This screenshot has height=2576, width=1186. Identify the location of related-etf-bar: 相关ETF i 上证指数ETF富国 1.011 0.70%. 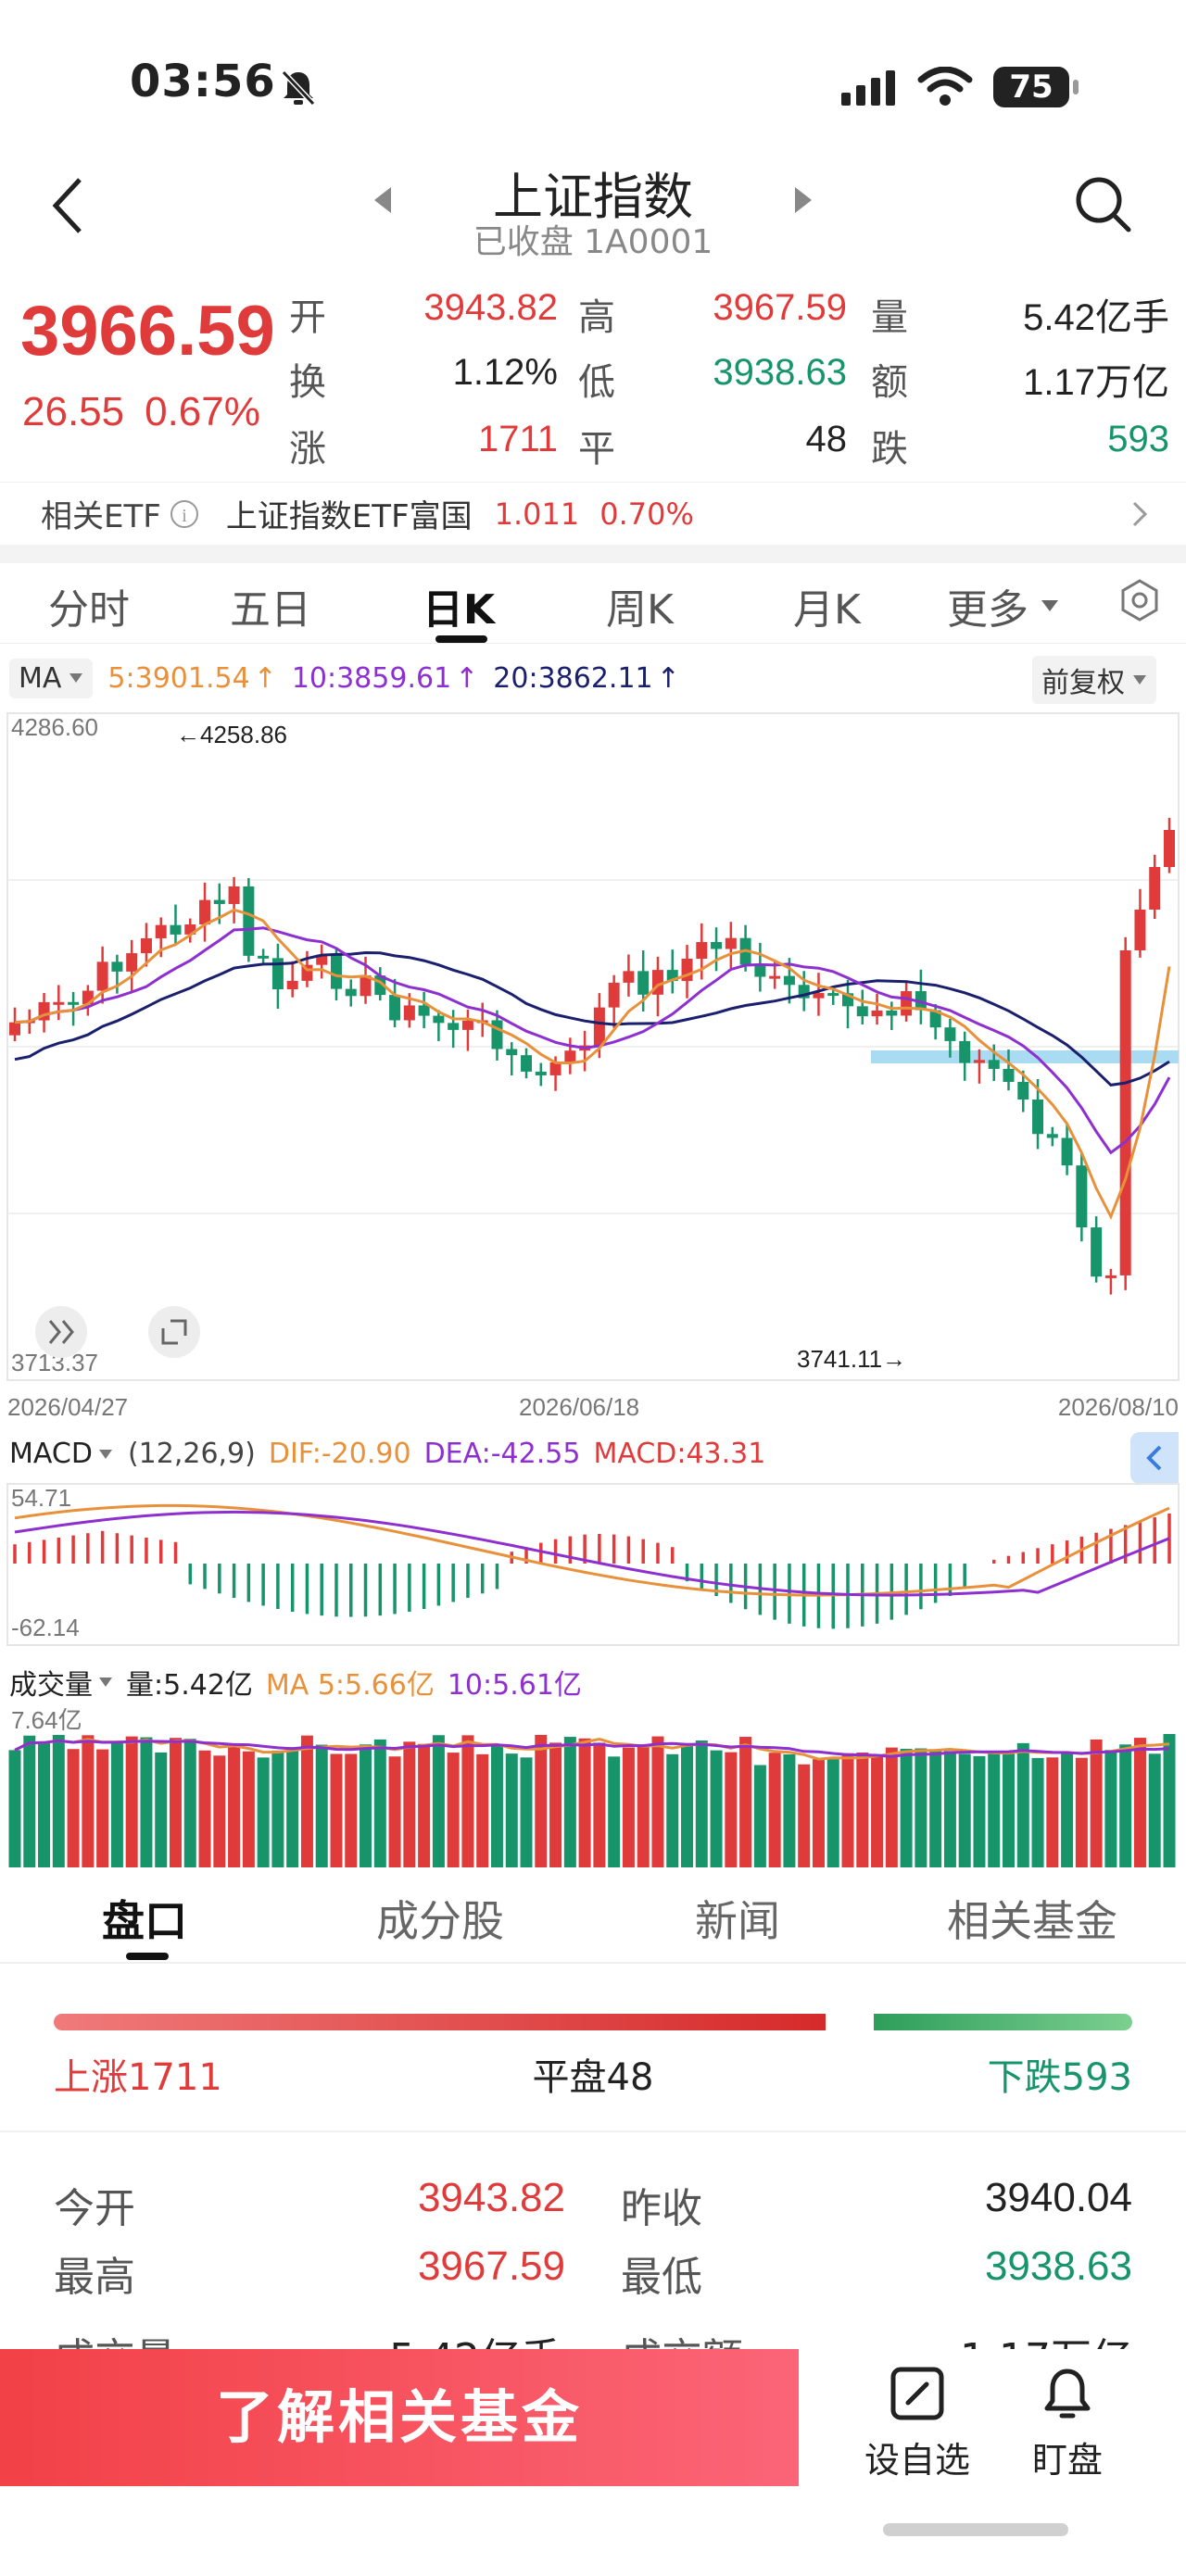
(593, 513).